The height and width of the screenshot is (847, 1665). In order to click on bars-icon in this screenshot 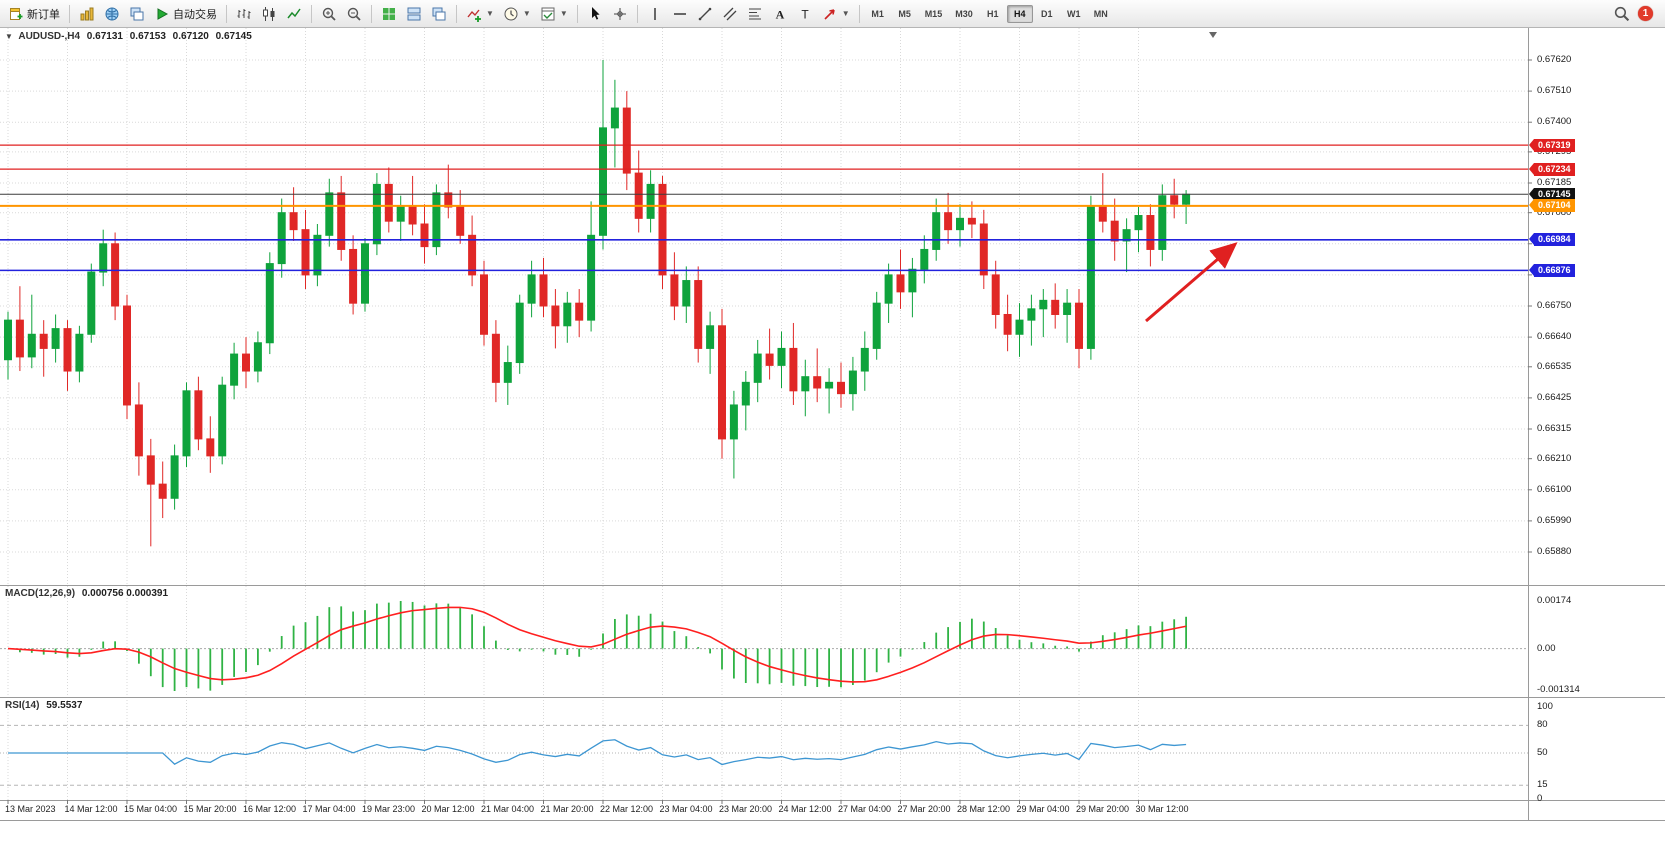, I will do `click(244, 14)`.